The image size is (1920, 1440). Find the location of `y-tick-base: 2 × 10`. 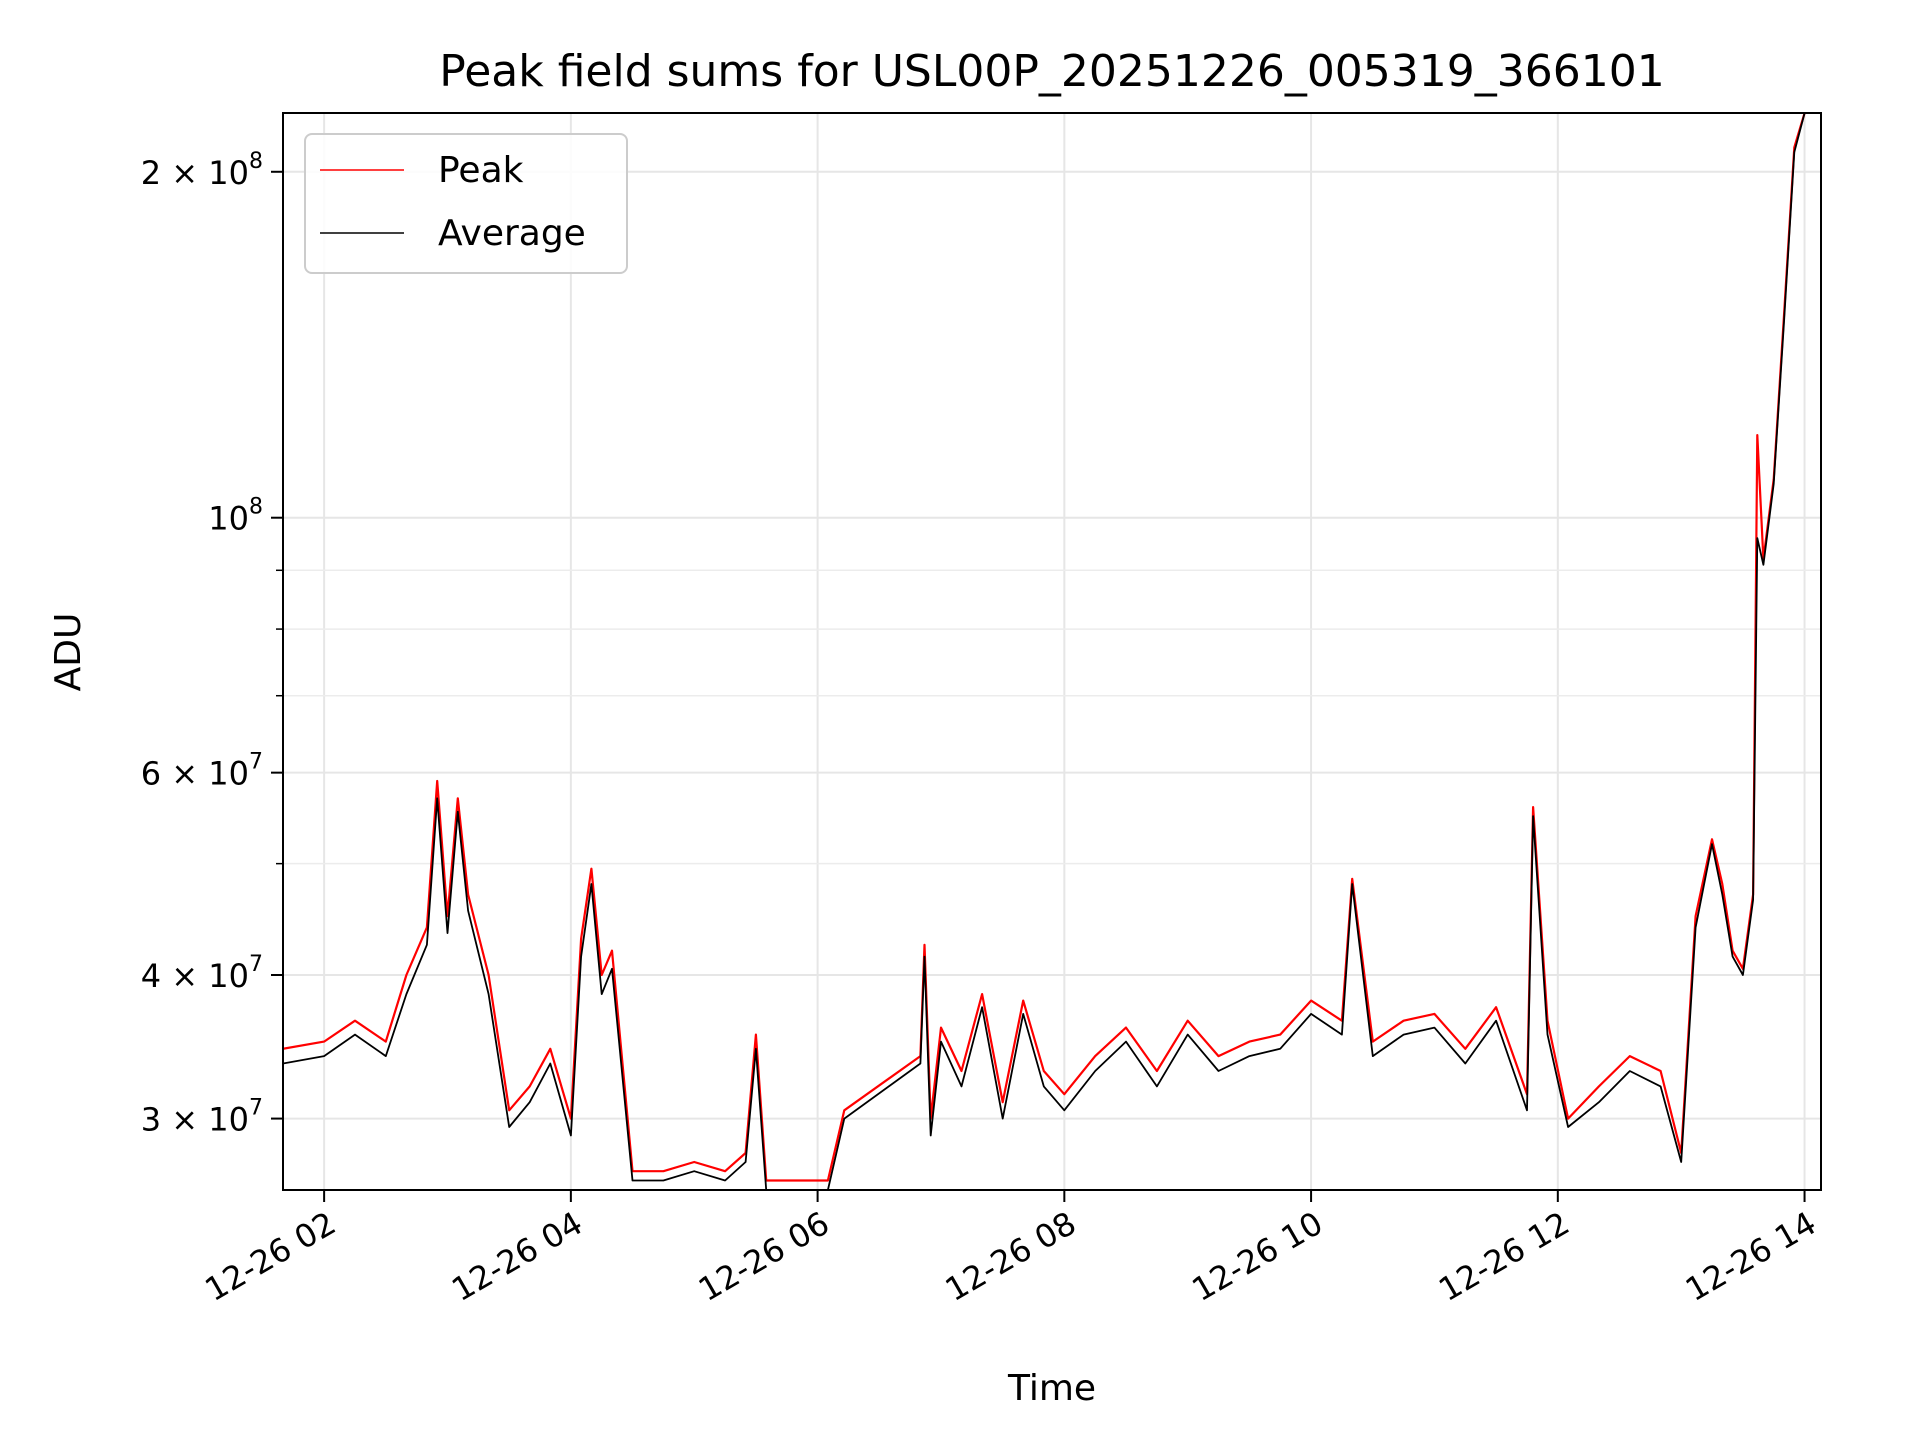

y-tick-base: 2 × 10 is located at coordinates (195, 173).